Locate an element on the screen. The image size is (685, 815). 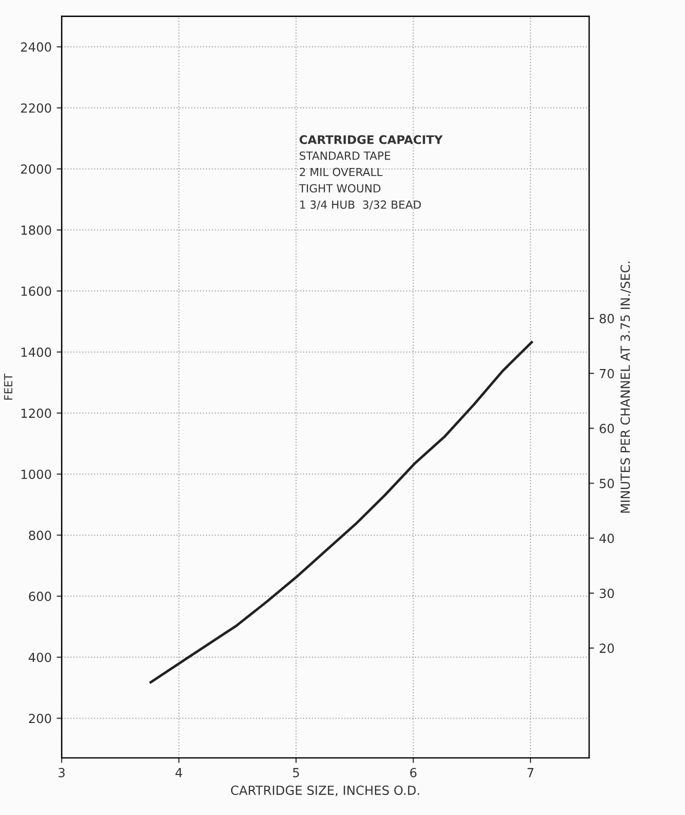
y2-tick-label: 70 is located at coordinates (607, 373).